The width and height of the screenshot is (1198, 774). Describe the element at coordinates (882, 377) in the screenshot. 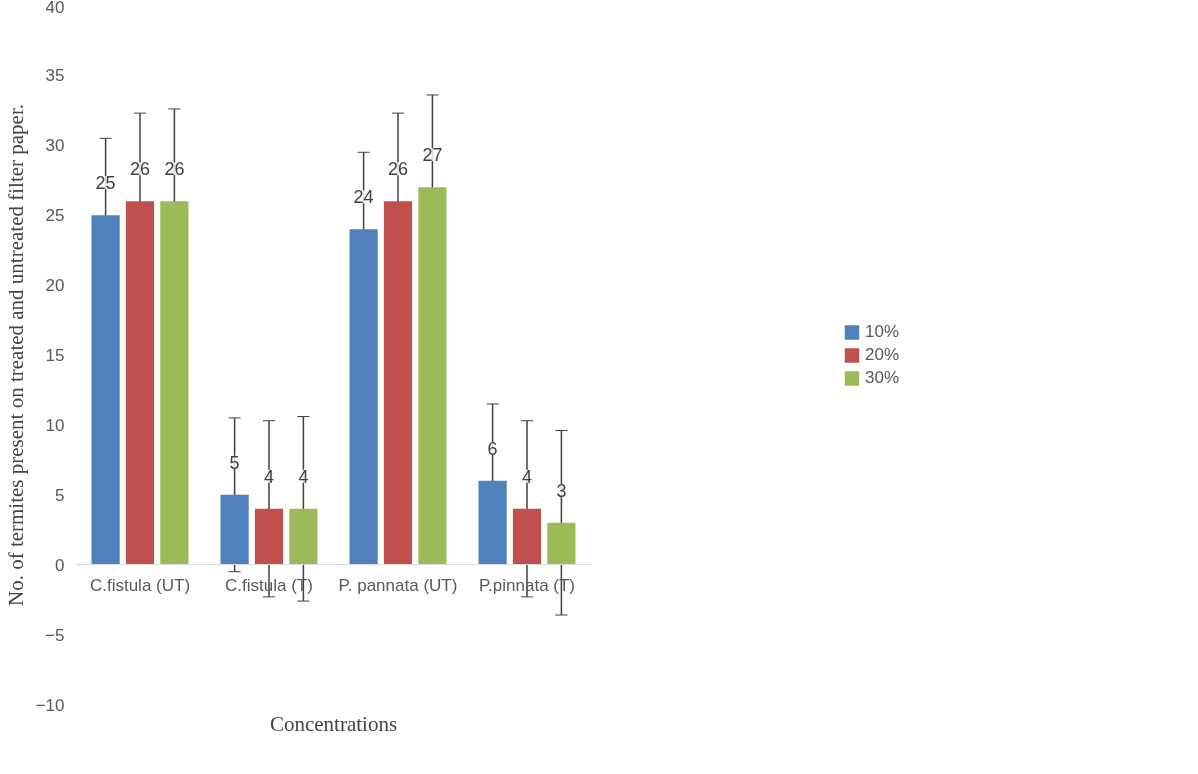

I see `legend-label: 30%` at that location.